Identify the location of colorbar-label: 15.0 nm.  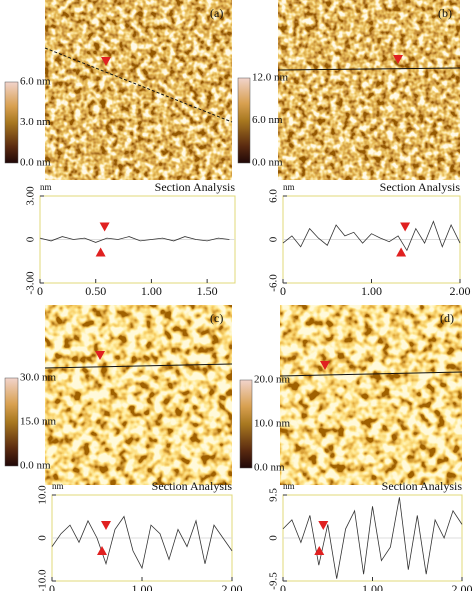
(38, 422).